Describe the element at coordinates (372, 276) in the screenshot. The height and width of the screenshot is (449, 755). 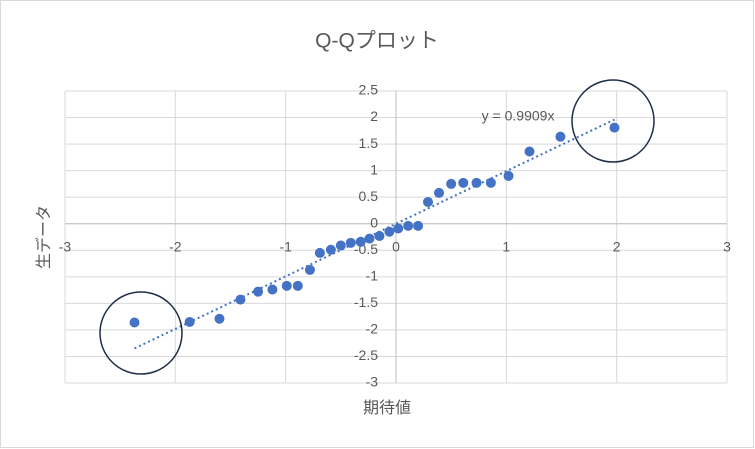
I see `y-tick-label: -1` at that location.